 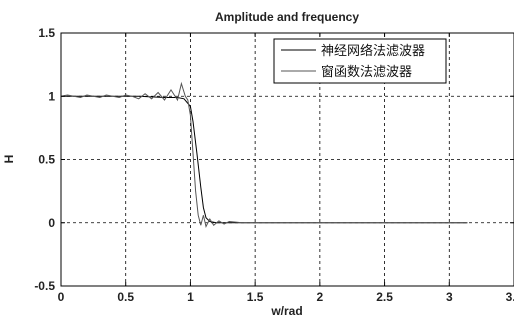 I want to click on y-tick-label: 1, so click(x=51, y=96).